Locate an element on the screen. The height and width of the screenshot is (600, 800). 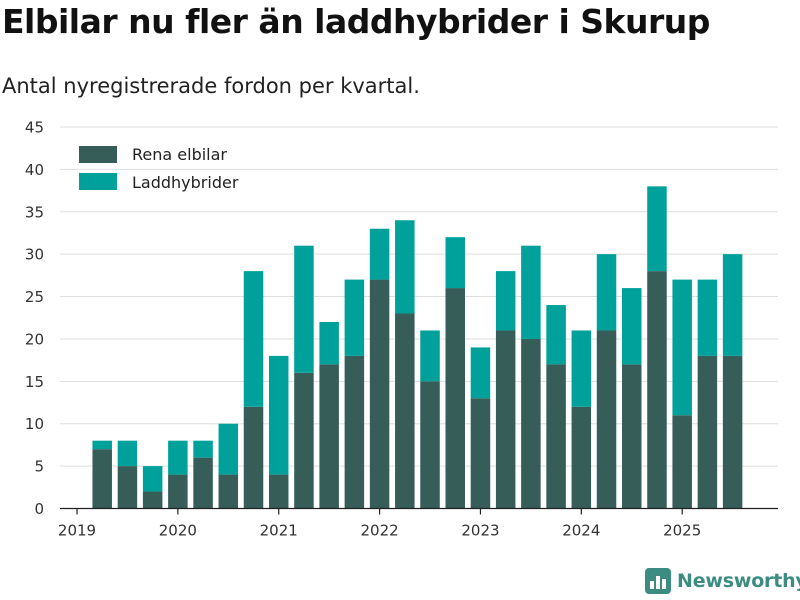
legend-label-laddhybrider: Laddhybrider is located at coordinates (185, 182).